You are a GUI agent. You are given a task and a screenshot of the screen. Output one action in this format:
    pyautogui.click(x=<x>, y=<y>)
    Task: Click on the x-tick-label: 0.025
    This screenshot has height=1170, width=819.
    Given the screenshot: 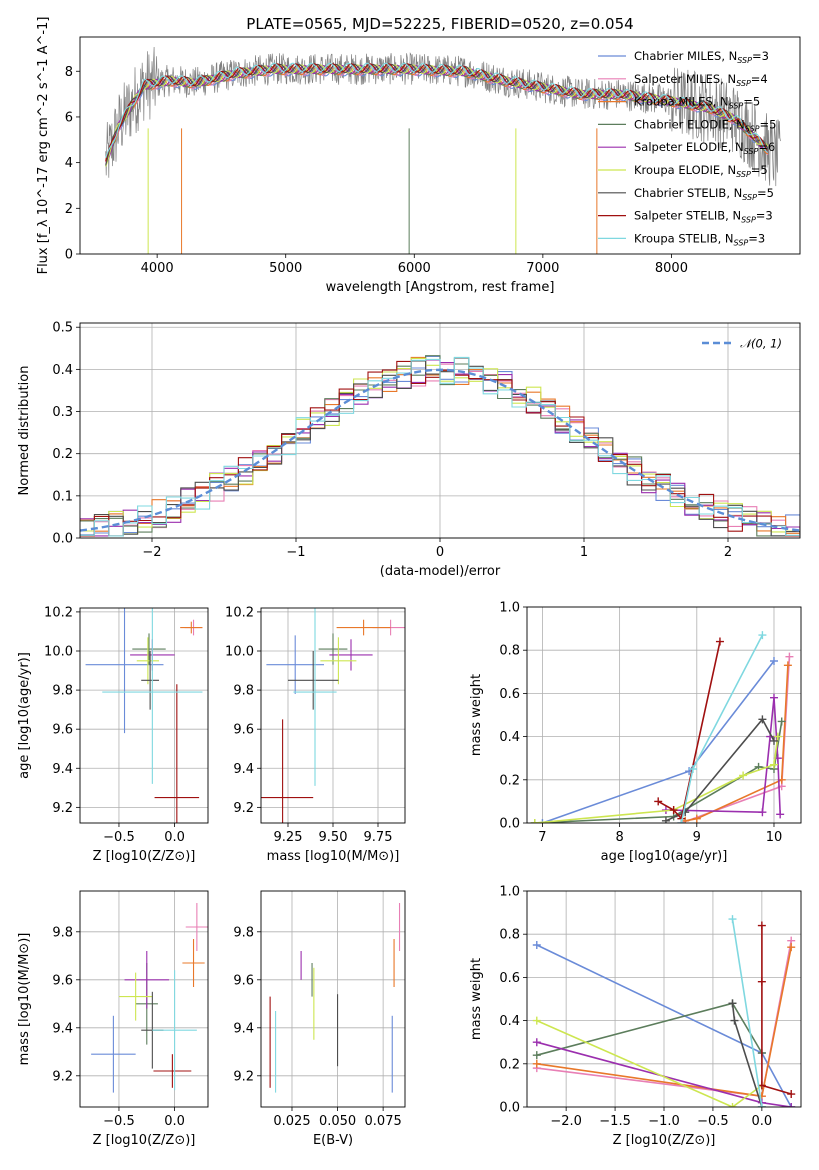 What is the action you would take?
    pyautogui.click(x=291, y=1121)
    